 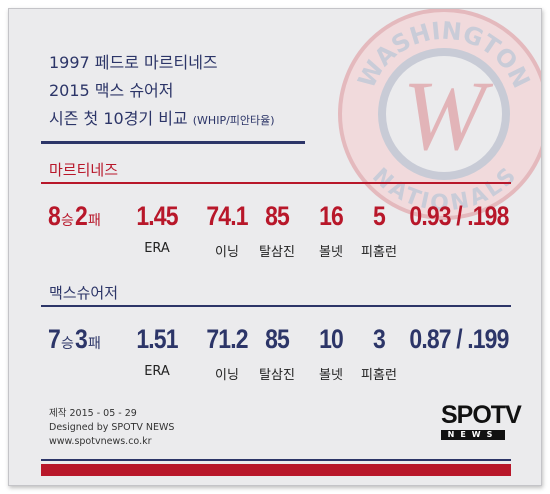 I want to click on brand: SPOTV, so click(x=481, y=415).